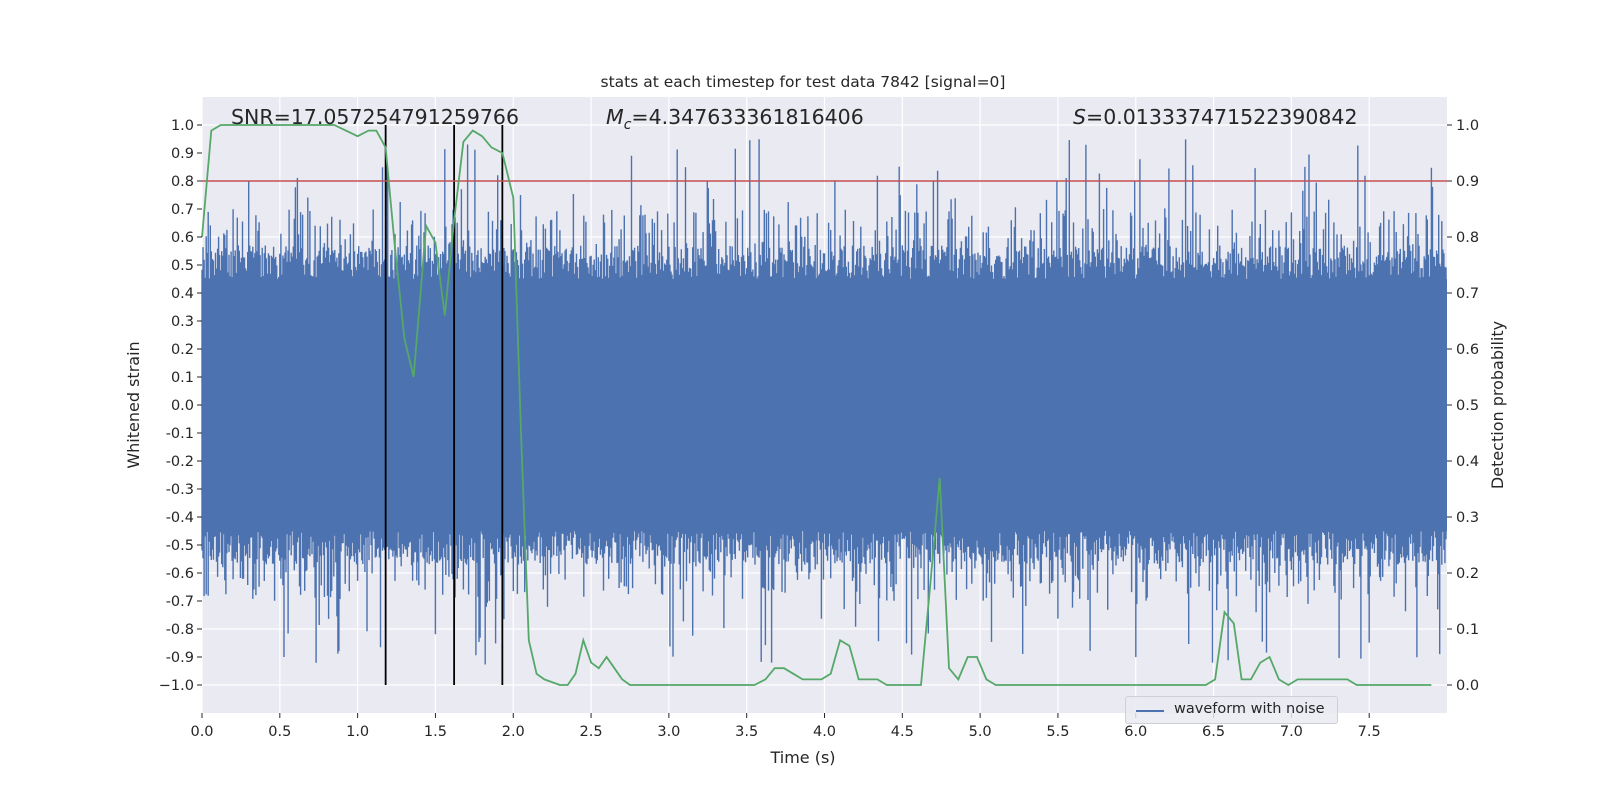  I want to click on y-tick-label: -0.1, so click(180, 434).